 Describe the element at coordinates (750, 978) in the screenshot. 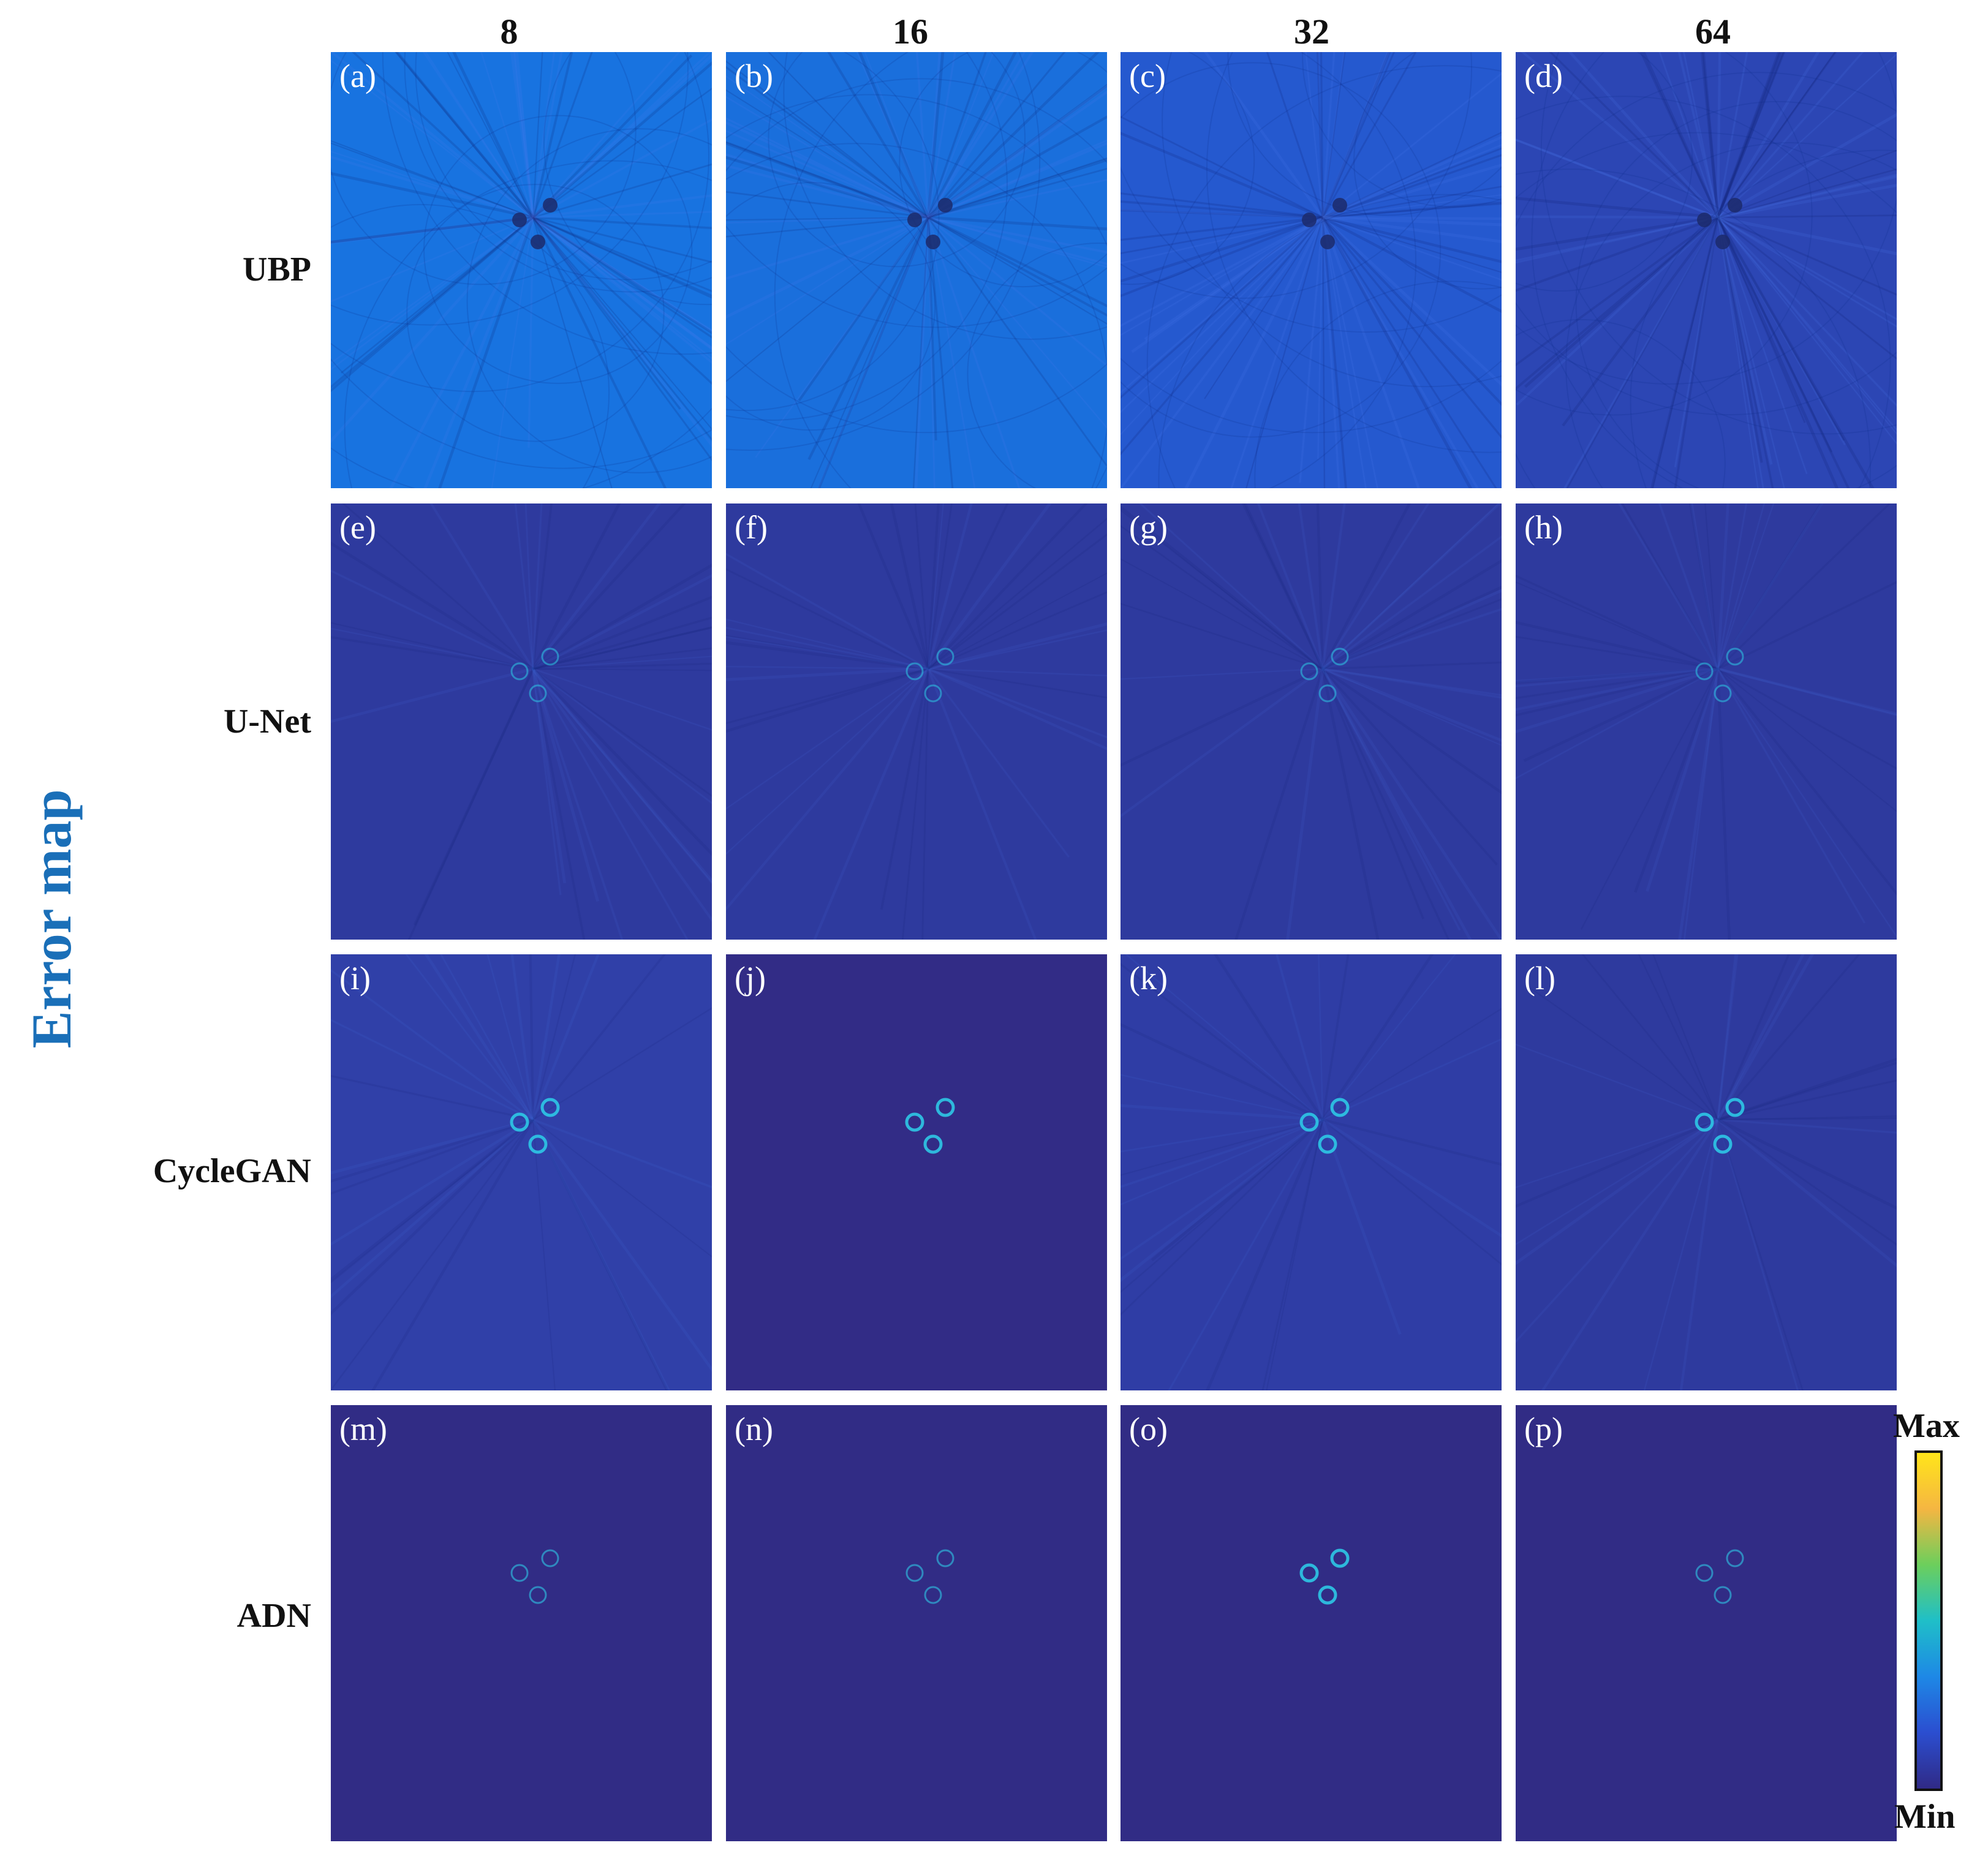

I see `panel-label: (j)` at that location.